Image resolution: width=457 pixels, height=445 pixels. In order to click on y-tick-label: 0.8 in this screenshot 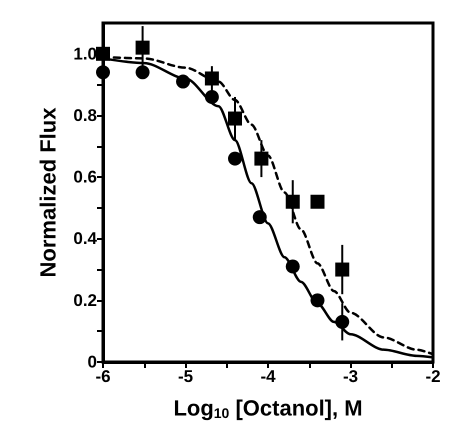, I will do `click(85, 115)`.